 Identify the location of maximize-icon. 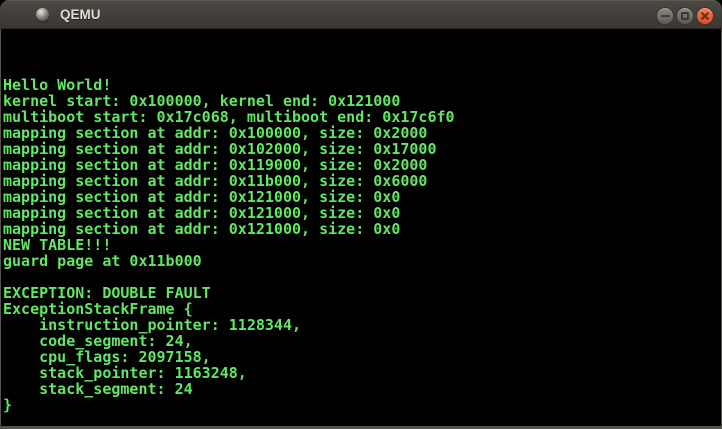
(685, 16).